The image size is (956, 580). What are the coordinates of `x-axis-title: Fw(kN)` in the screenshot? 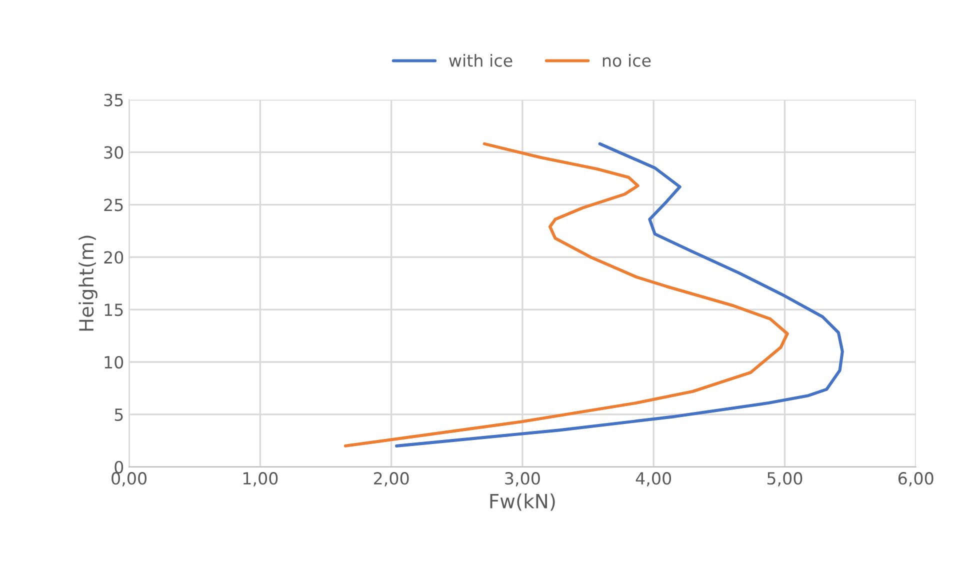 It's located at (522, 502).